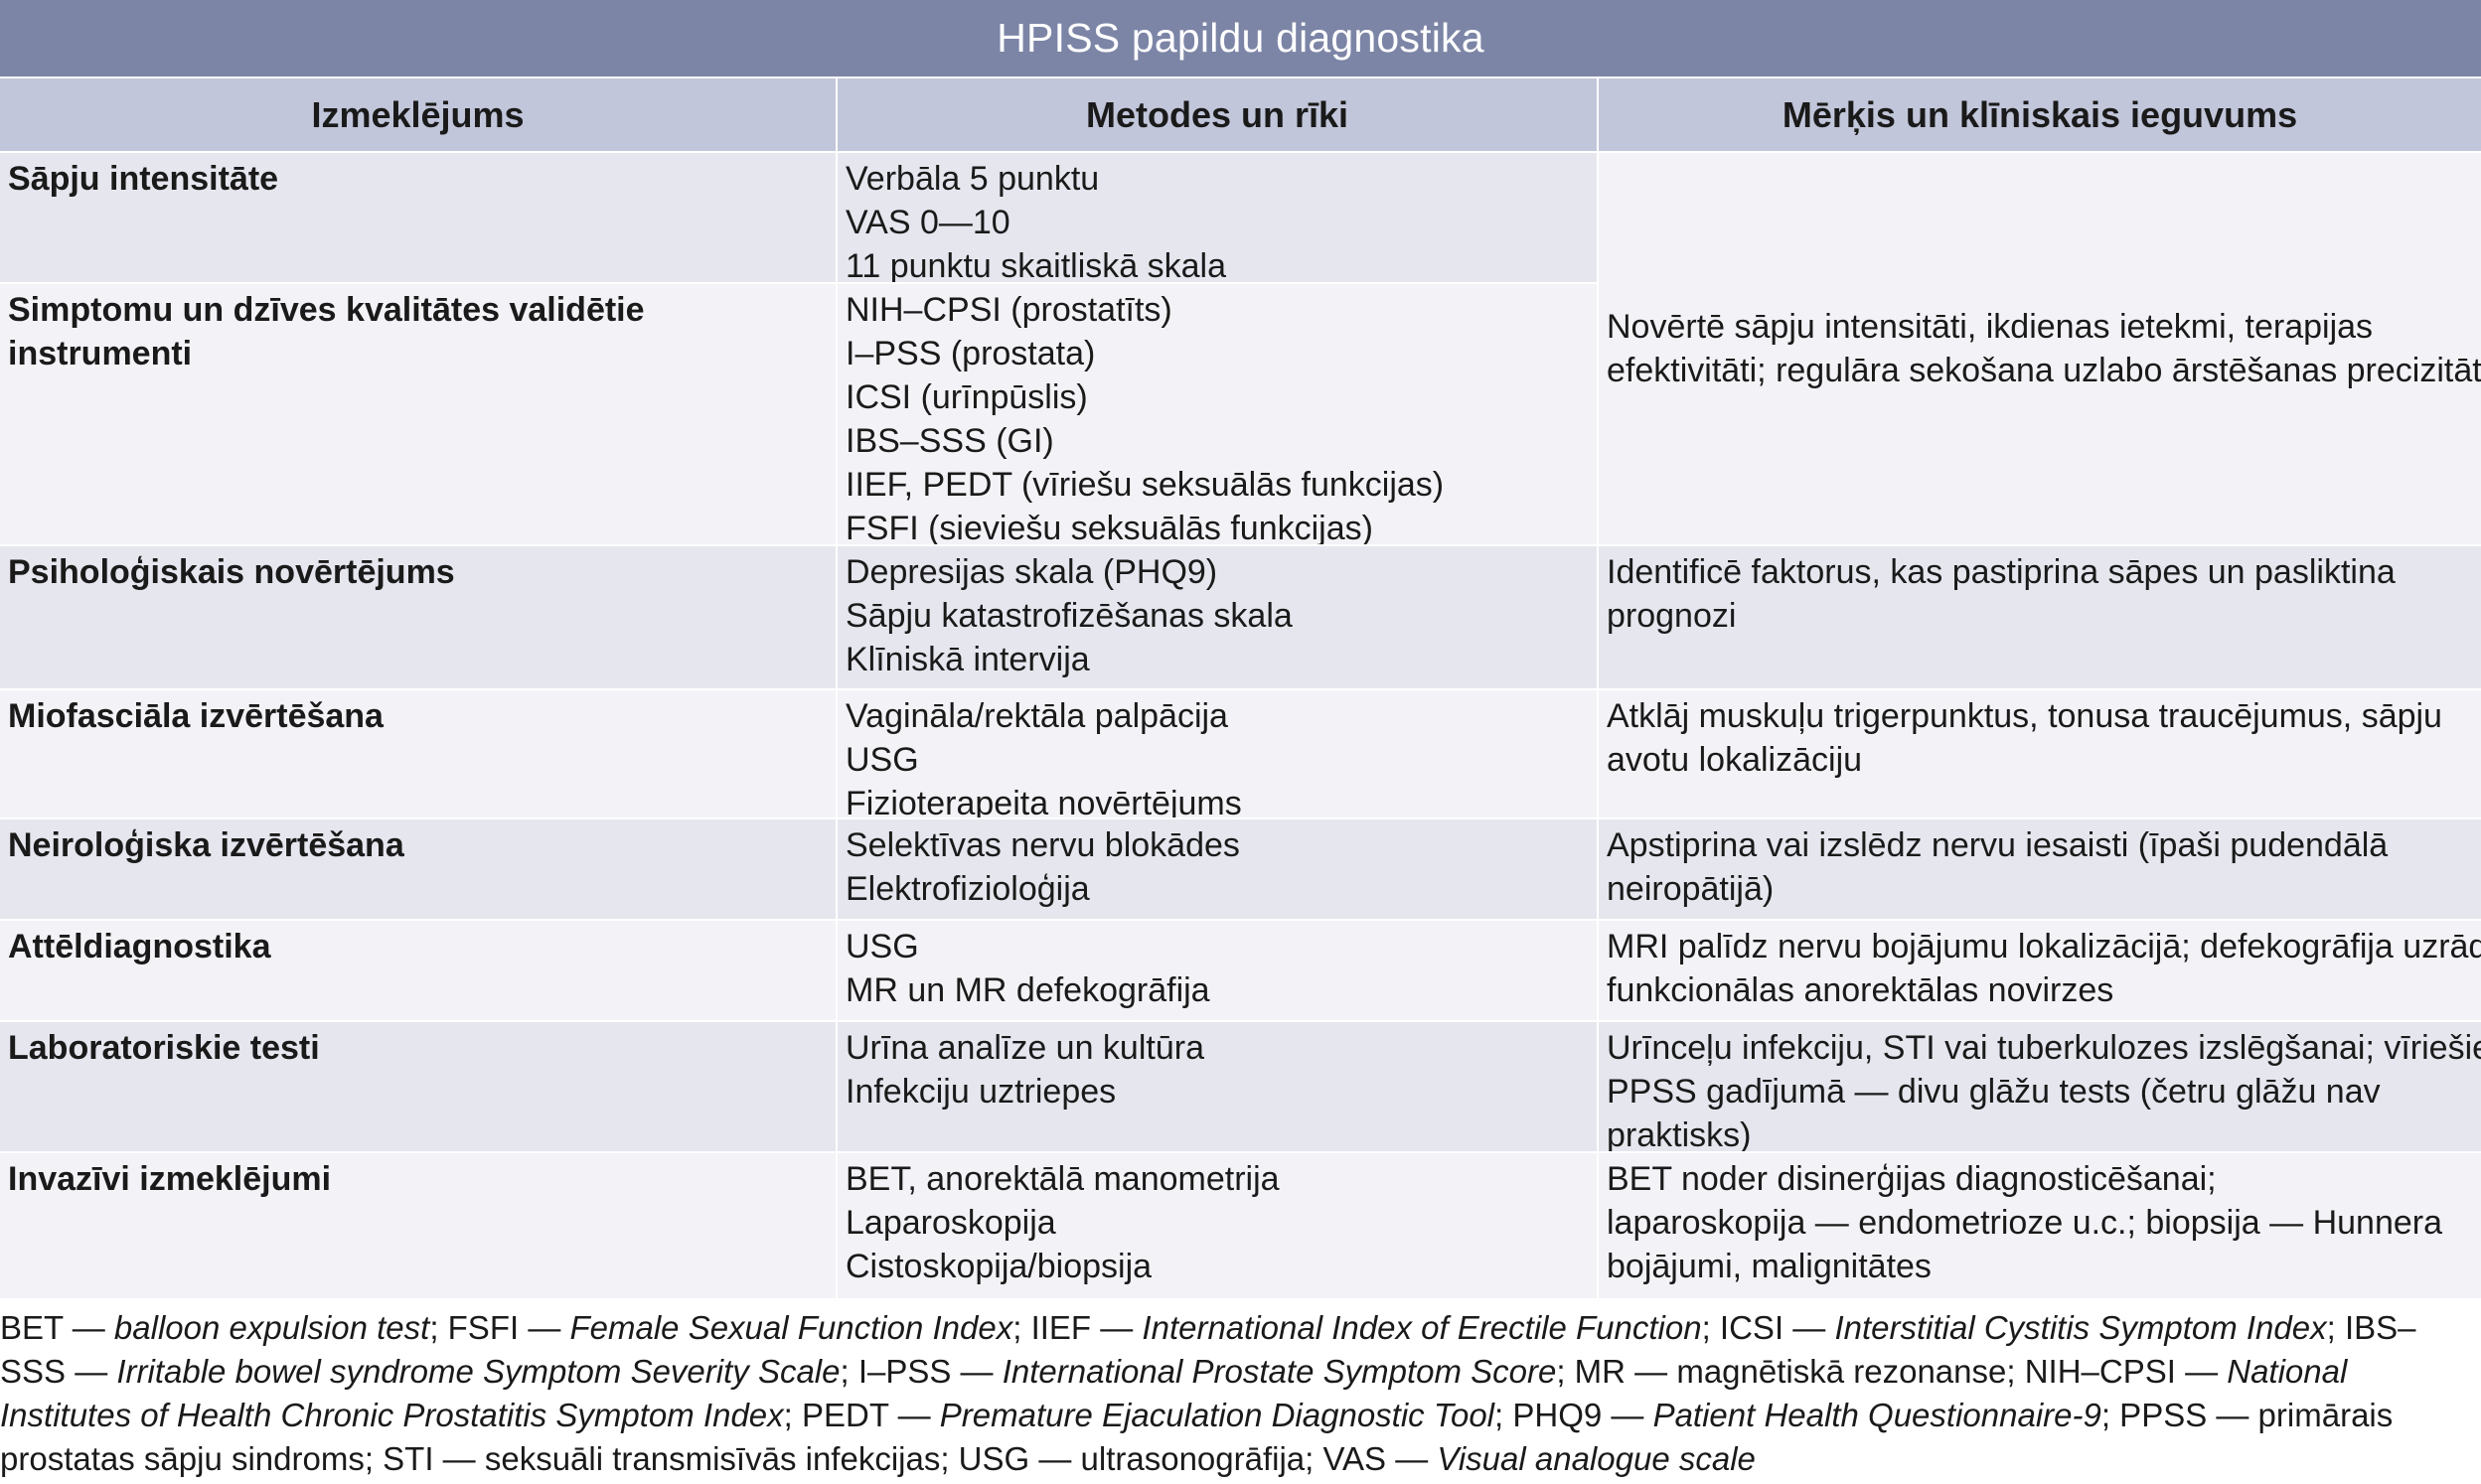 The height and width of the screenshot is (1484, 2481). I want to click on method-item: Fizioterapeita novērtējums, so click(1044, 801).